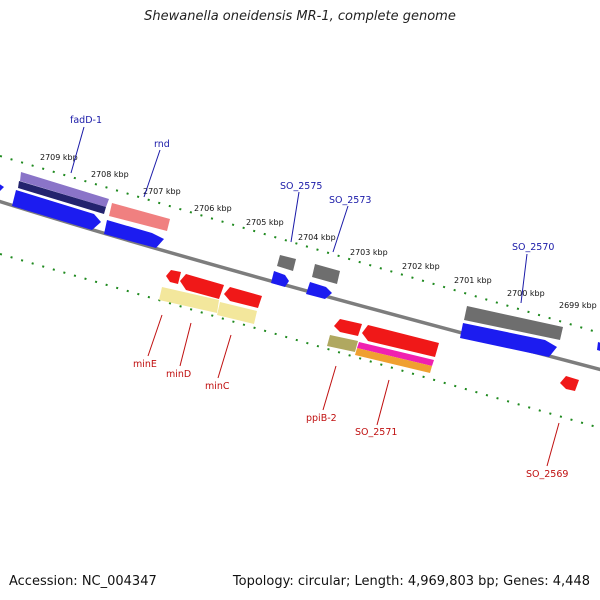  Describe the element at coordinates (83, 581) in the screenshot. I see `accession-text: Accession: NC_004347` at that location.